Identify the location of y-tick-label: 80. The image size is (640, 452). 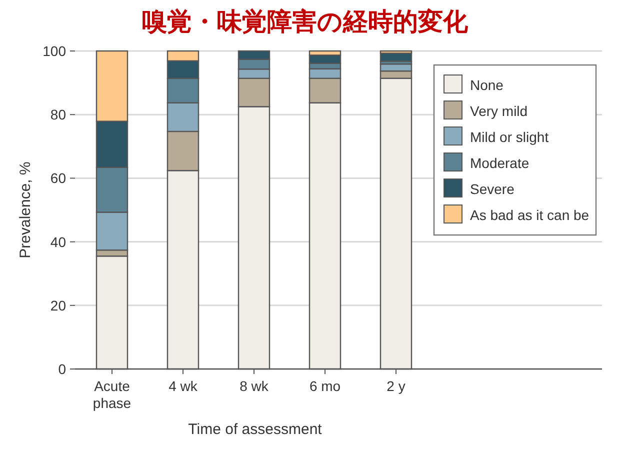
(58, 114).